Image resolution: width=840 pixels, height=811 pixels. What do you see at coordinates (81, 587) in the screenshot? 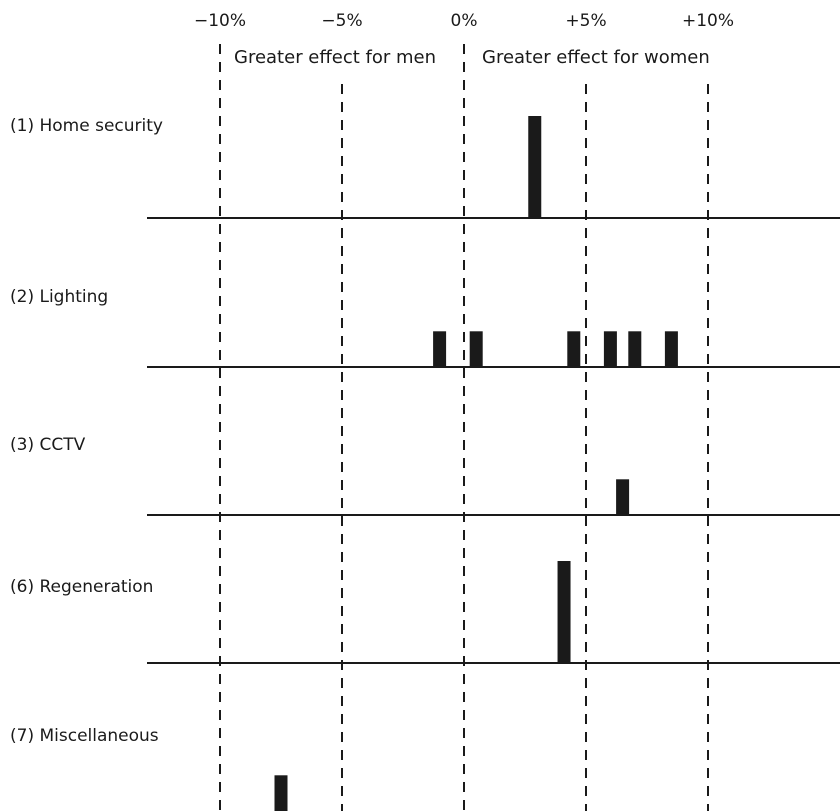
I see `row-label: (6) Regeneration` at bounding box center [81, 587].